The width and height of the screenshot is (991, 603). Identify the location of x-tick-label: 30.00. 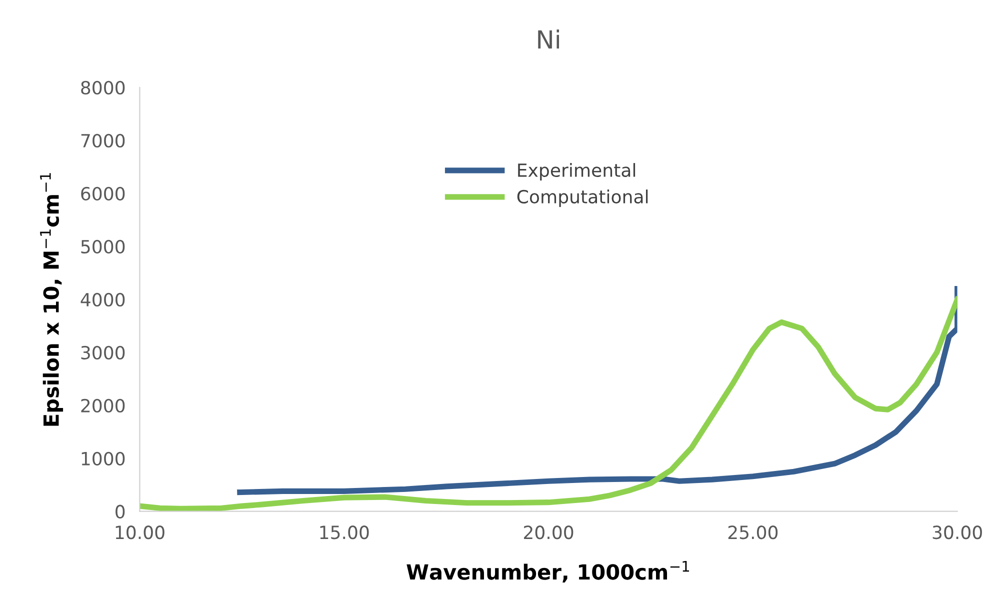
(957, 533).